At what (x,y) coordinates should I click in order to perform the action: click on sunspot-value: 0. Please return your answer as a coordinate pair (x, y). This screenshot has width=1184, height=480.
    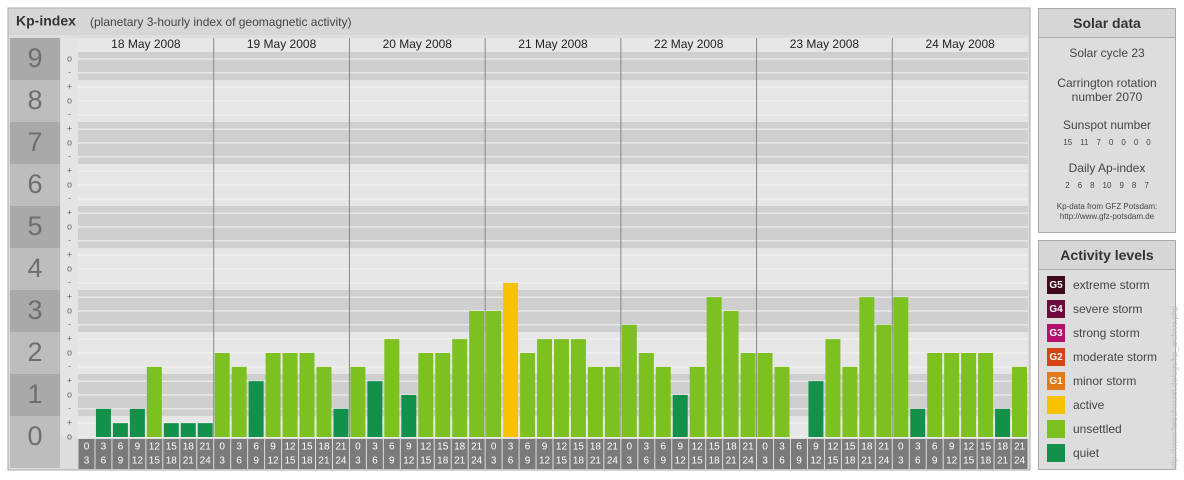
    Looking at the image, I should click on (1148, 142).